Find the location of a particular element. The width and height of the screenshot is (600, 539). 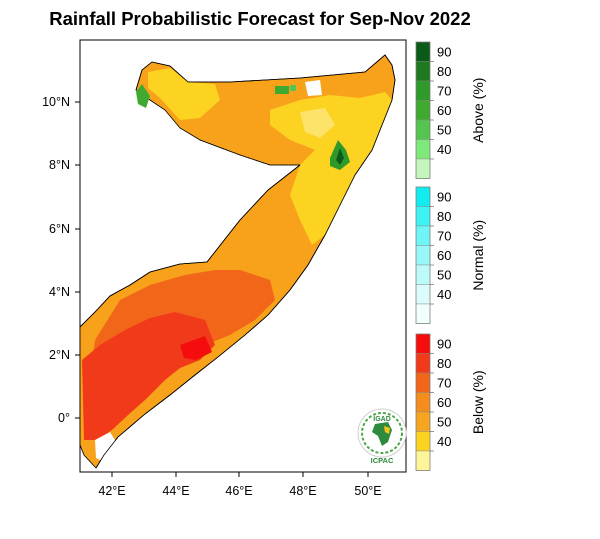

lon-tick-label: 48°E is located at coordinates (302, 491).